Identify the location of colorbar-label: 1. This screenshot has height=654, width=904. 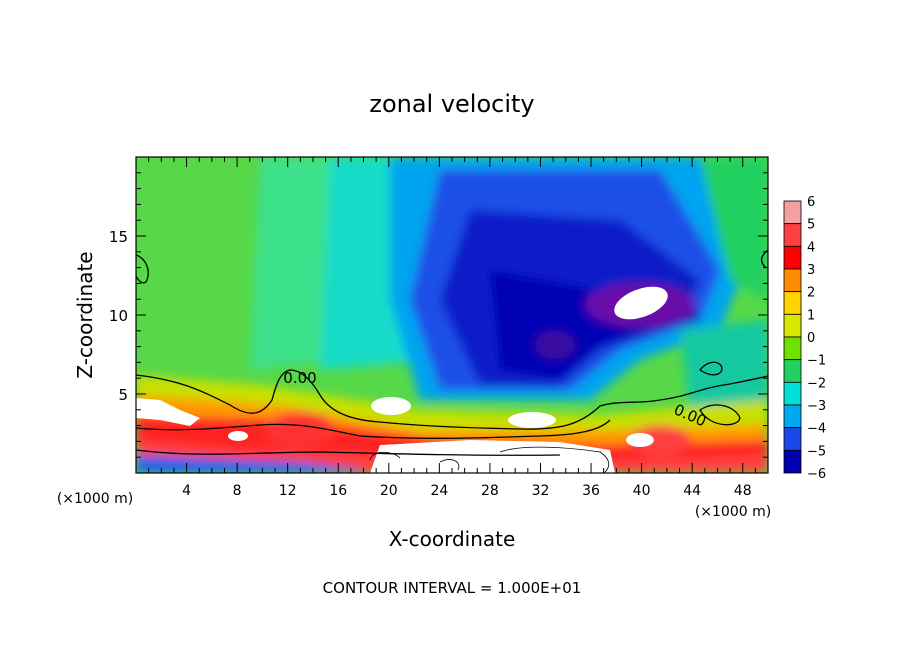
(811, 315).